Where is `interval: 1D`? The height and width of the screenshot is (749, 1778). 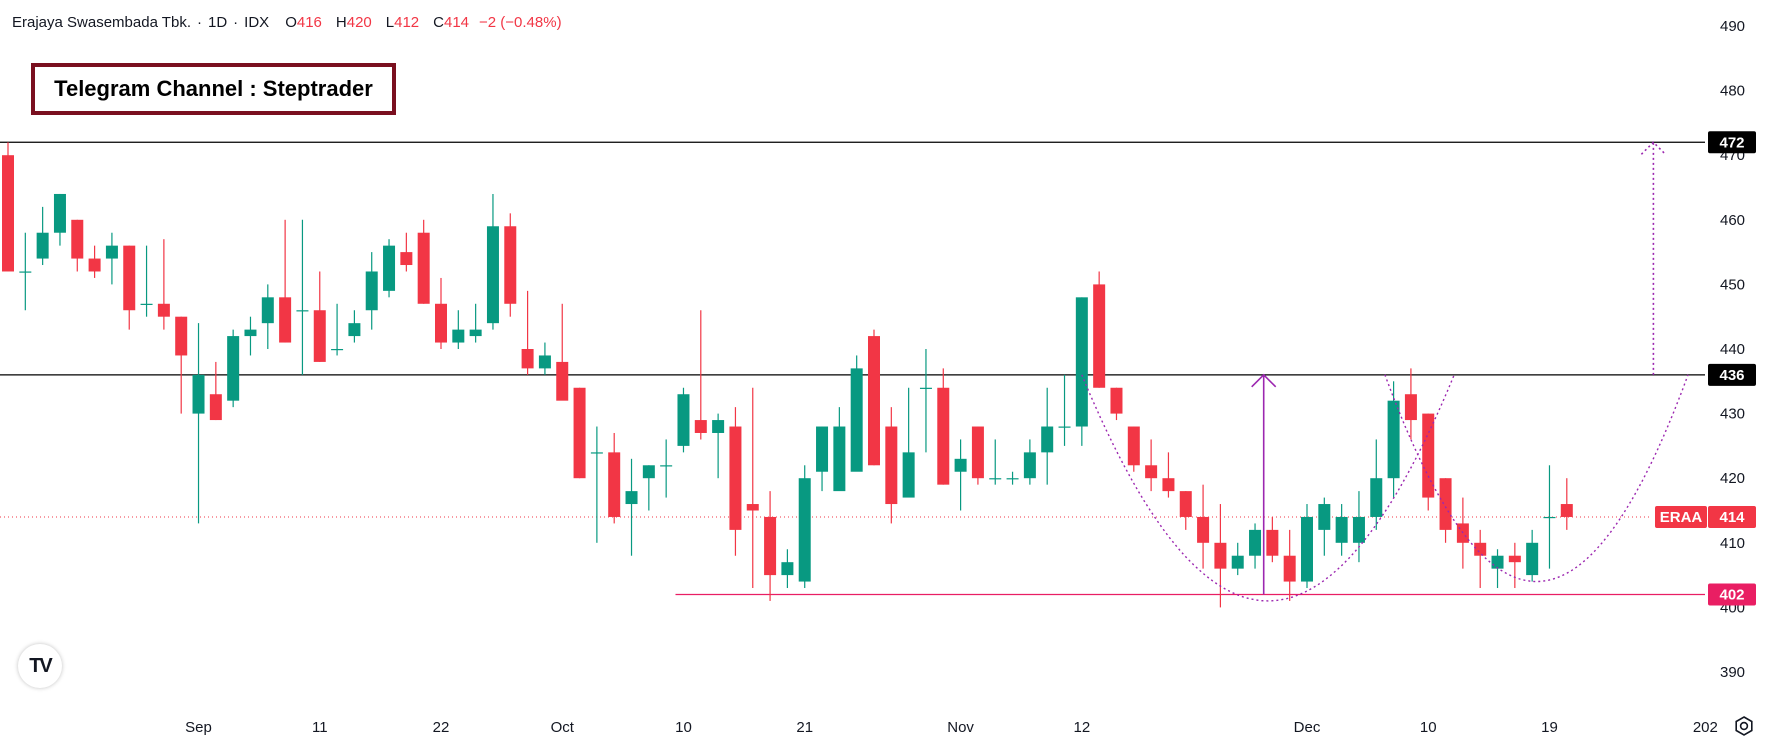 interval: 1D is located at coordinates (217, 22).